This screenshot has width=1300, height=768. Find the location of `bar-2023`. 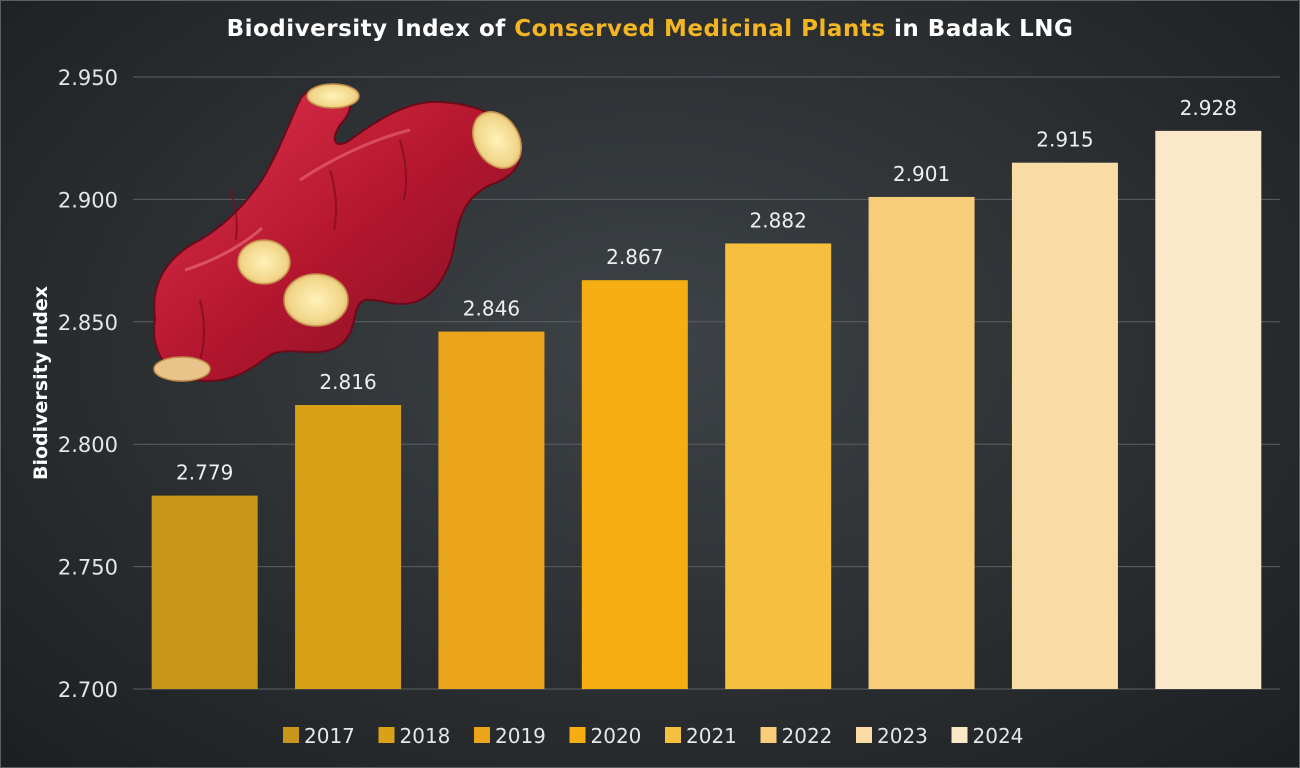

bar-2023 is located at coordinates (1064, 425).